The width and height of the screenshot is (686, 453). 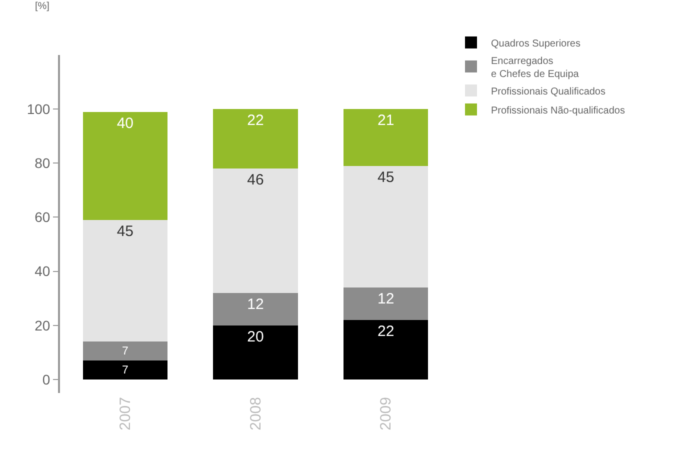 I want to click on data-label: 40, so click(x=125, y=123).